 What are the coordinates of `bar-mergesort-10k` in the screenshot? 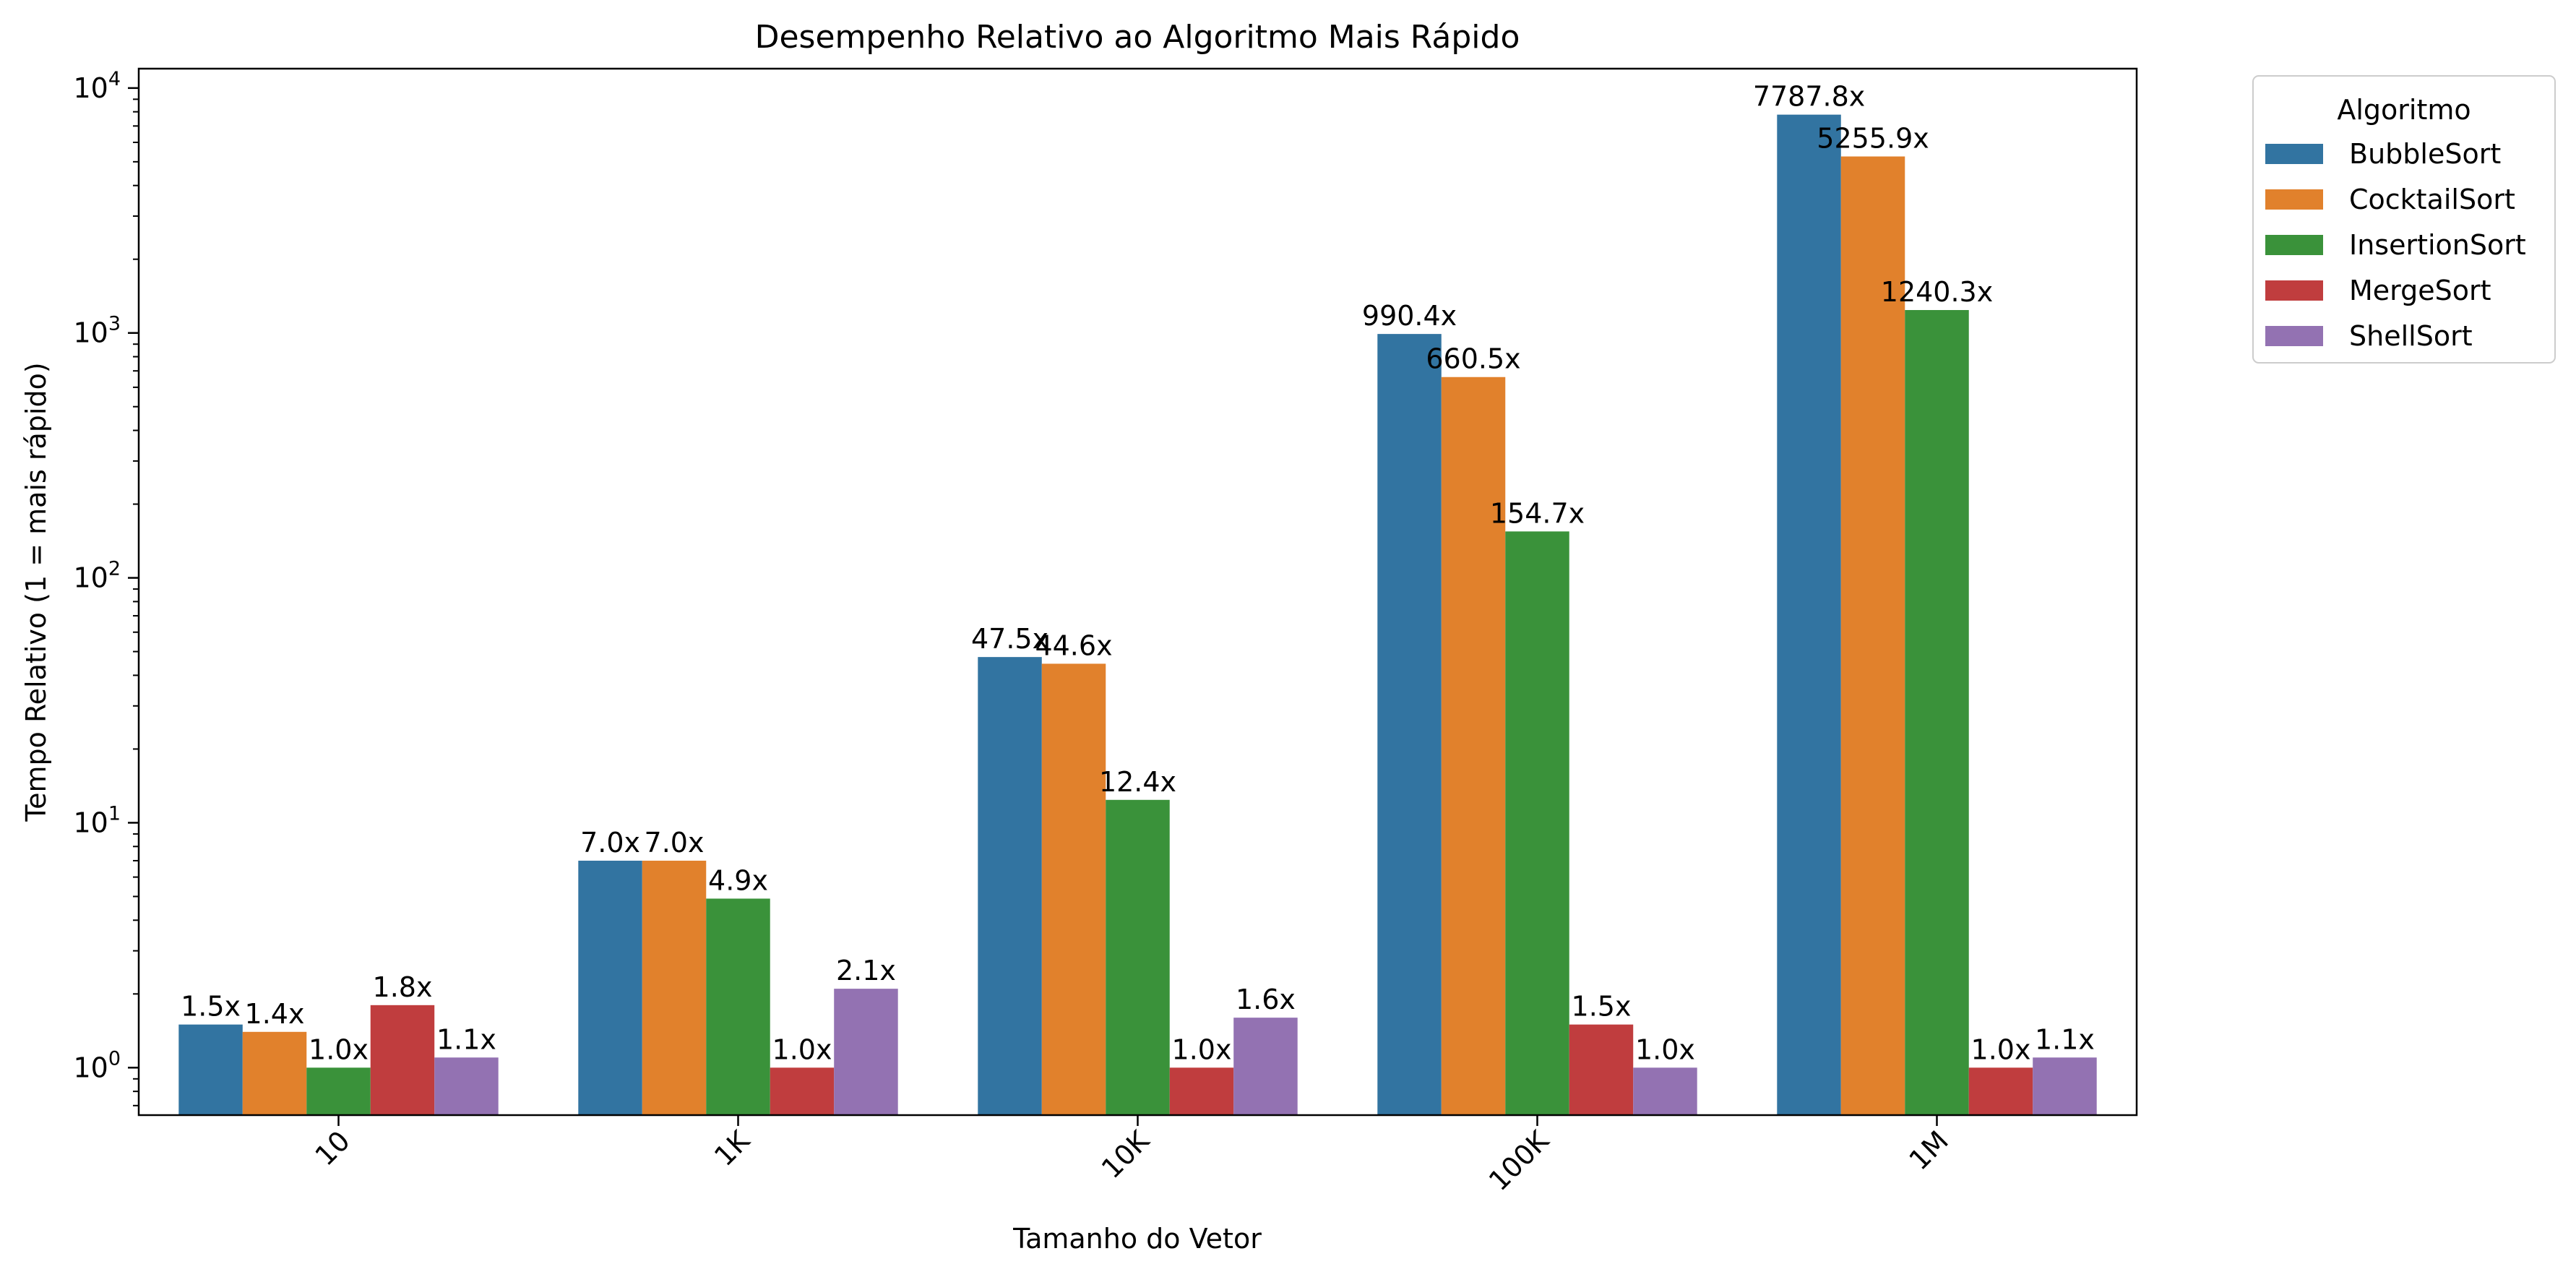 It's located at (1201, 1091).